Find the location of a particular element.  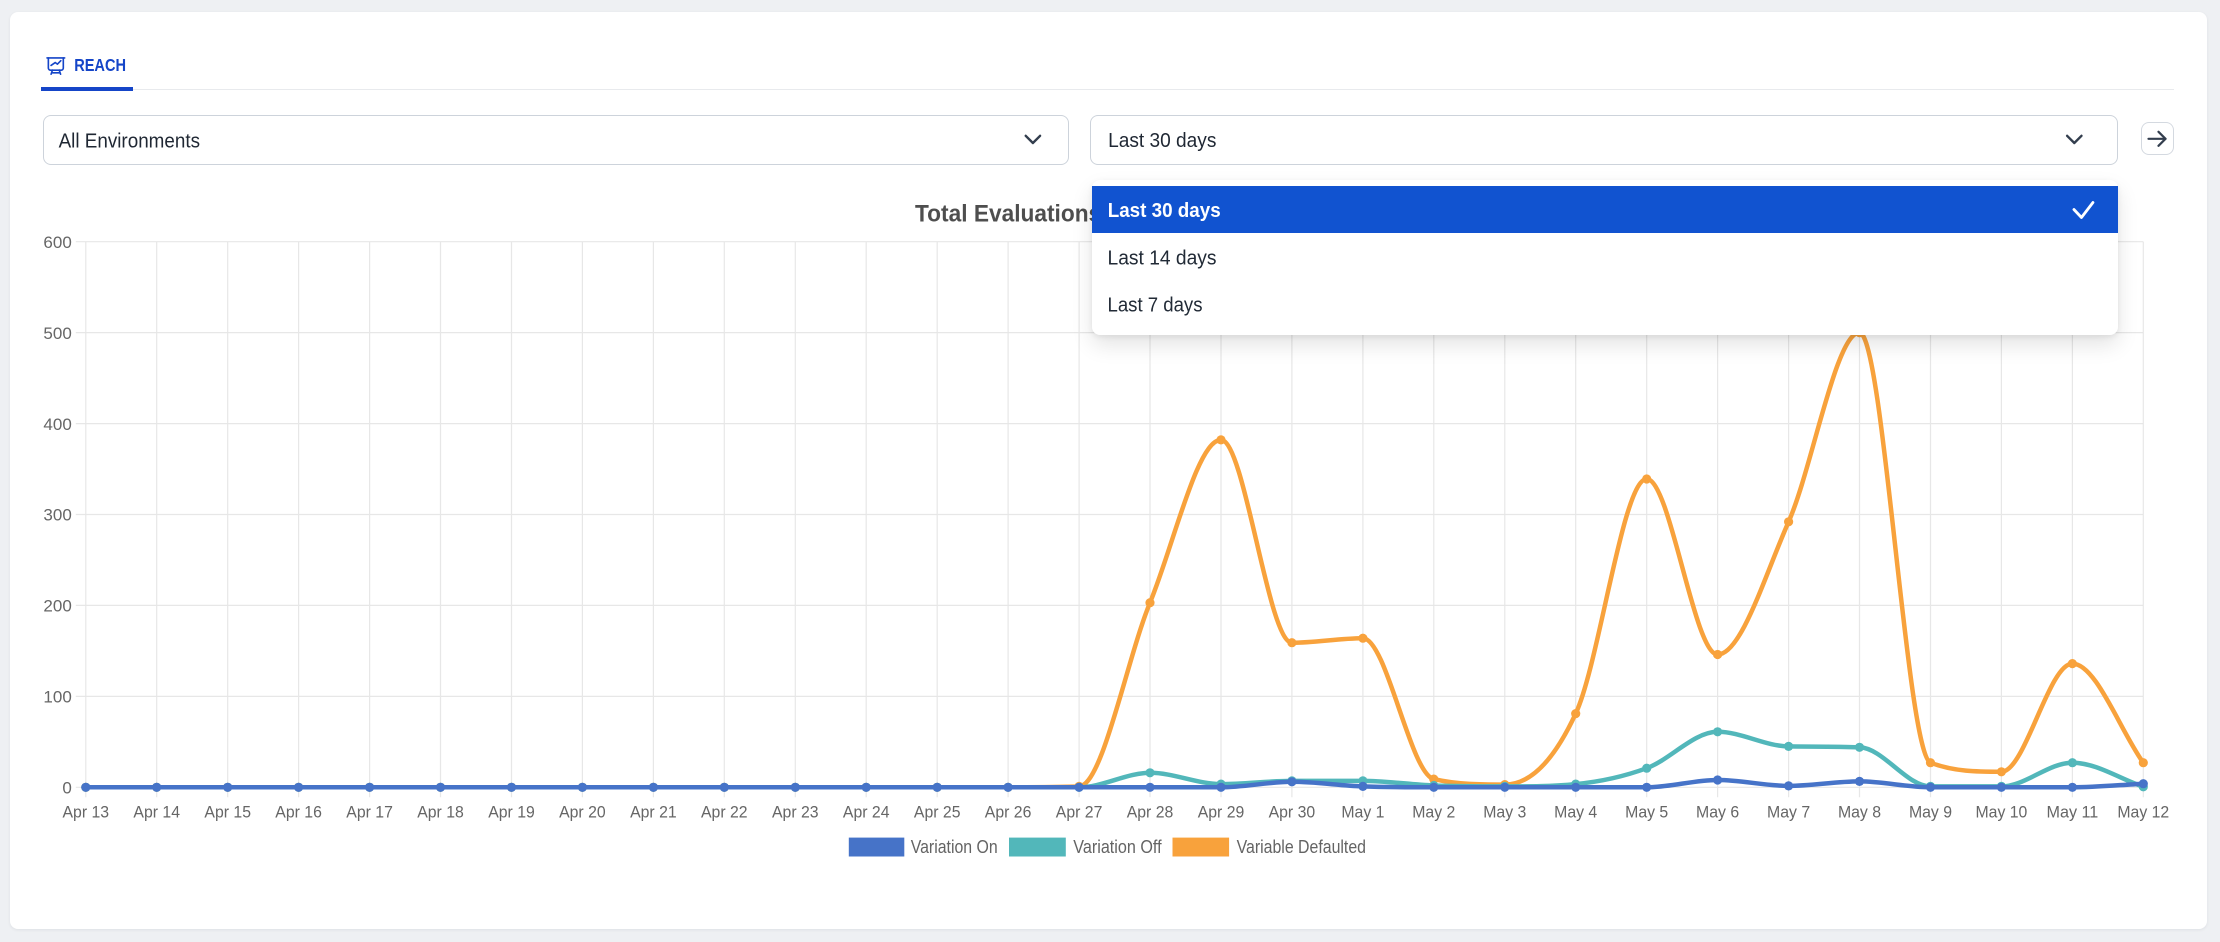

svg-text: Last 7 days is located at coordinates (1155, 306).